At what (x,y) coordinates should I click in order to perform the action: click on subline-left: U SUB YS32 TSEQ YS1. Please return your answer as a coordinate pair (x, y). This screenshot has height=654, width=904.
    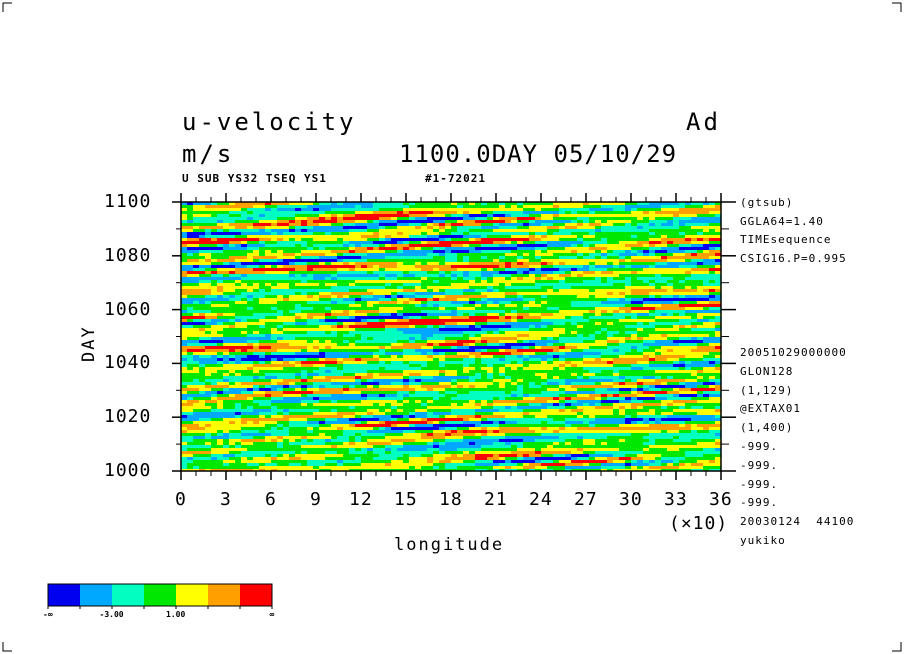
    Looking at the image, I should click on (254, 178).